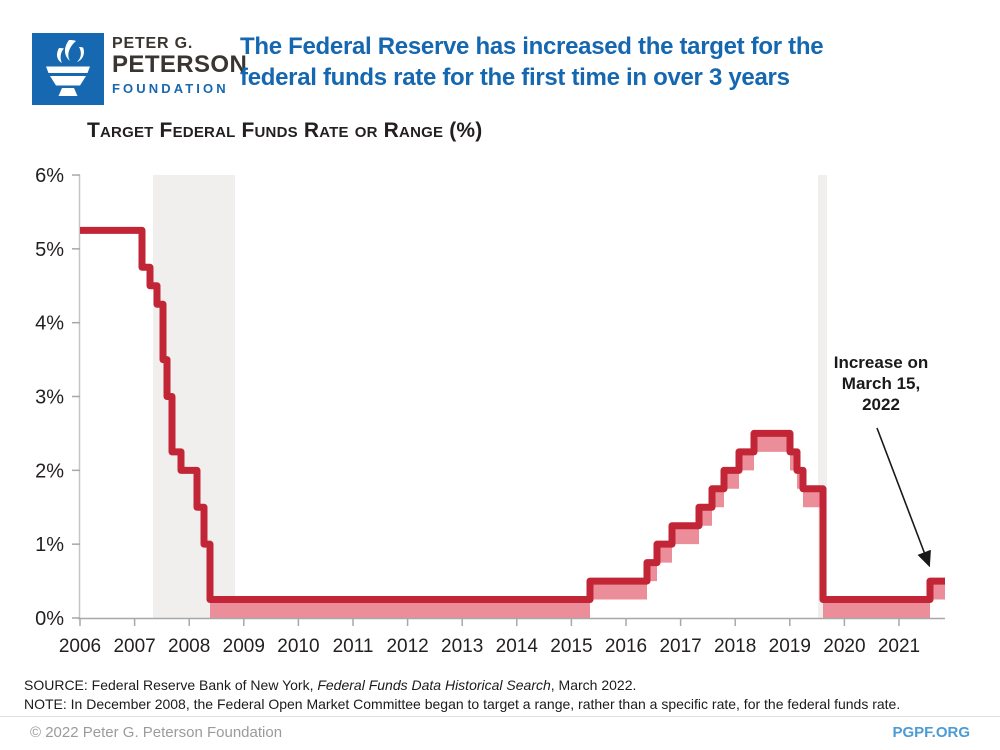  I want to click on y-tick-label: 6%, so click(49, 176).